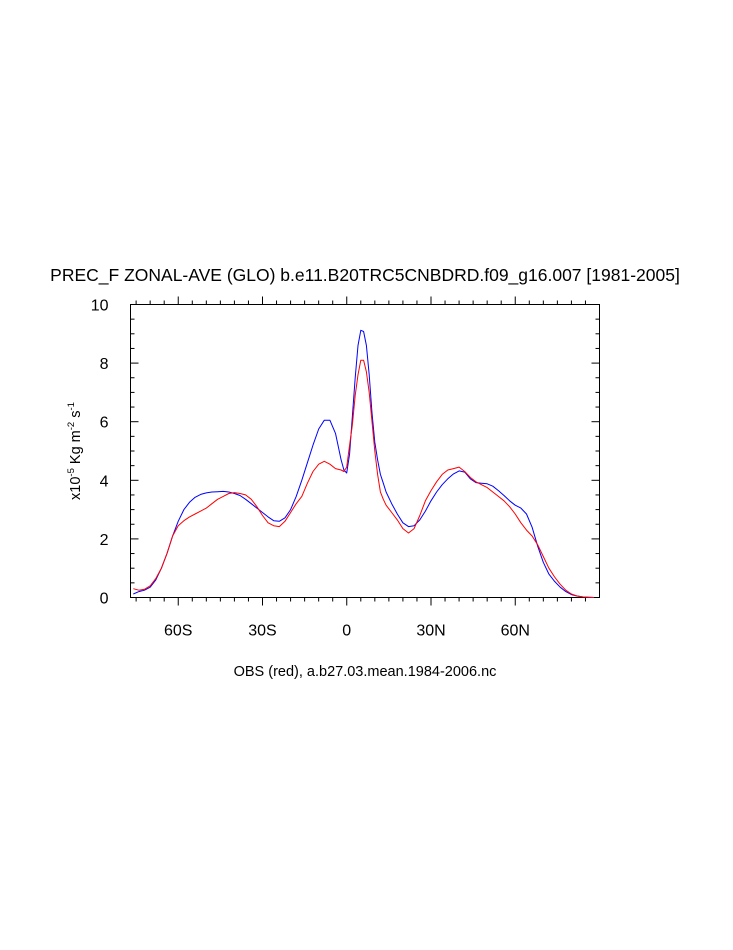 This screenshot has width=733, height=950. I want to click on y-tick-label: 6, so click(104, 423).